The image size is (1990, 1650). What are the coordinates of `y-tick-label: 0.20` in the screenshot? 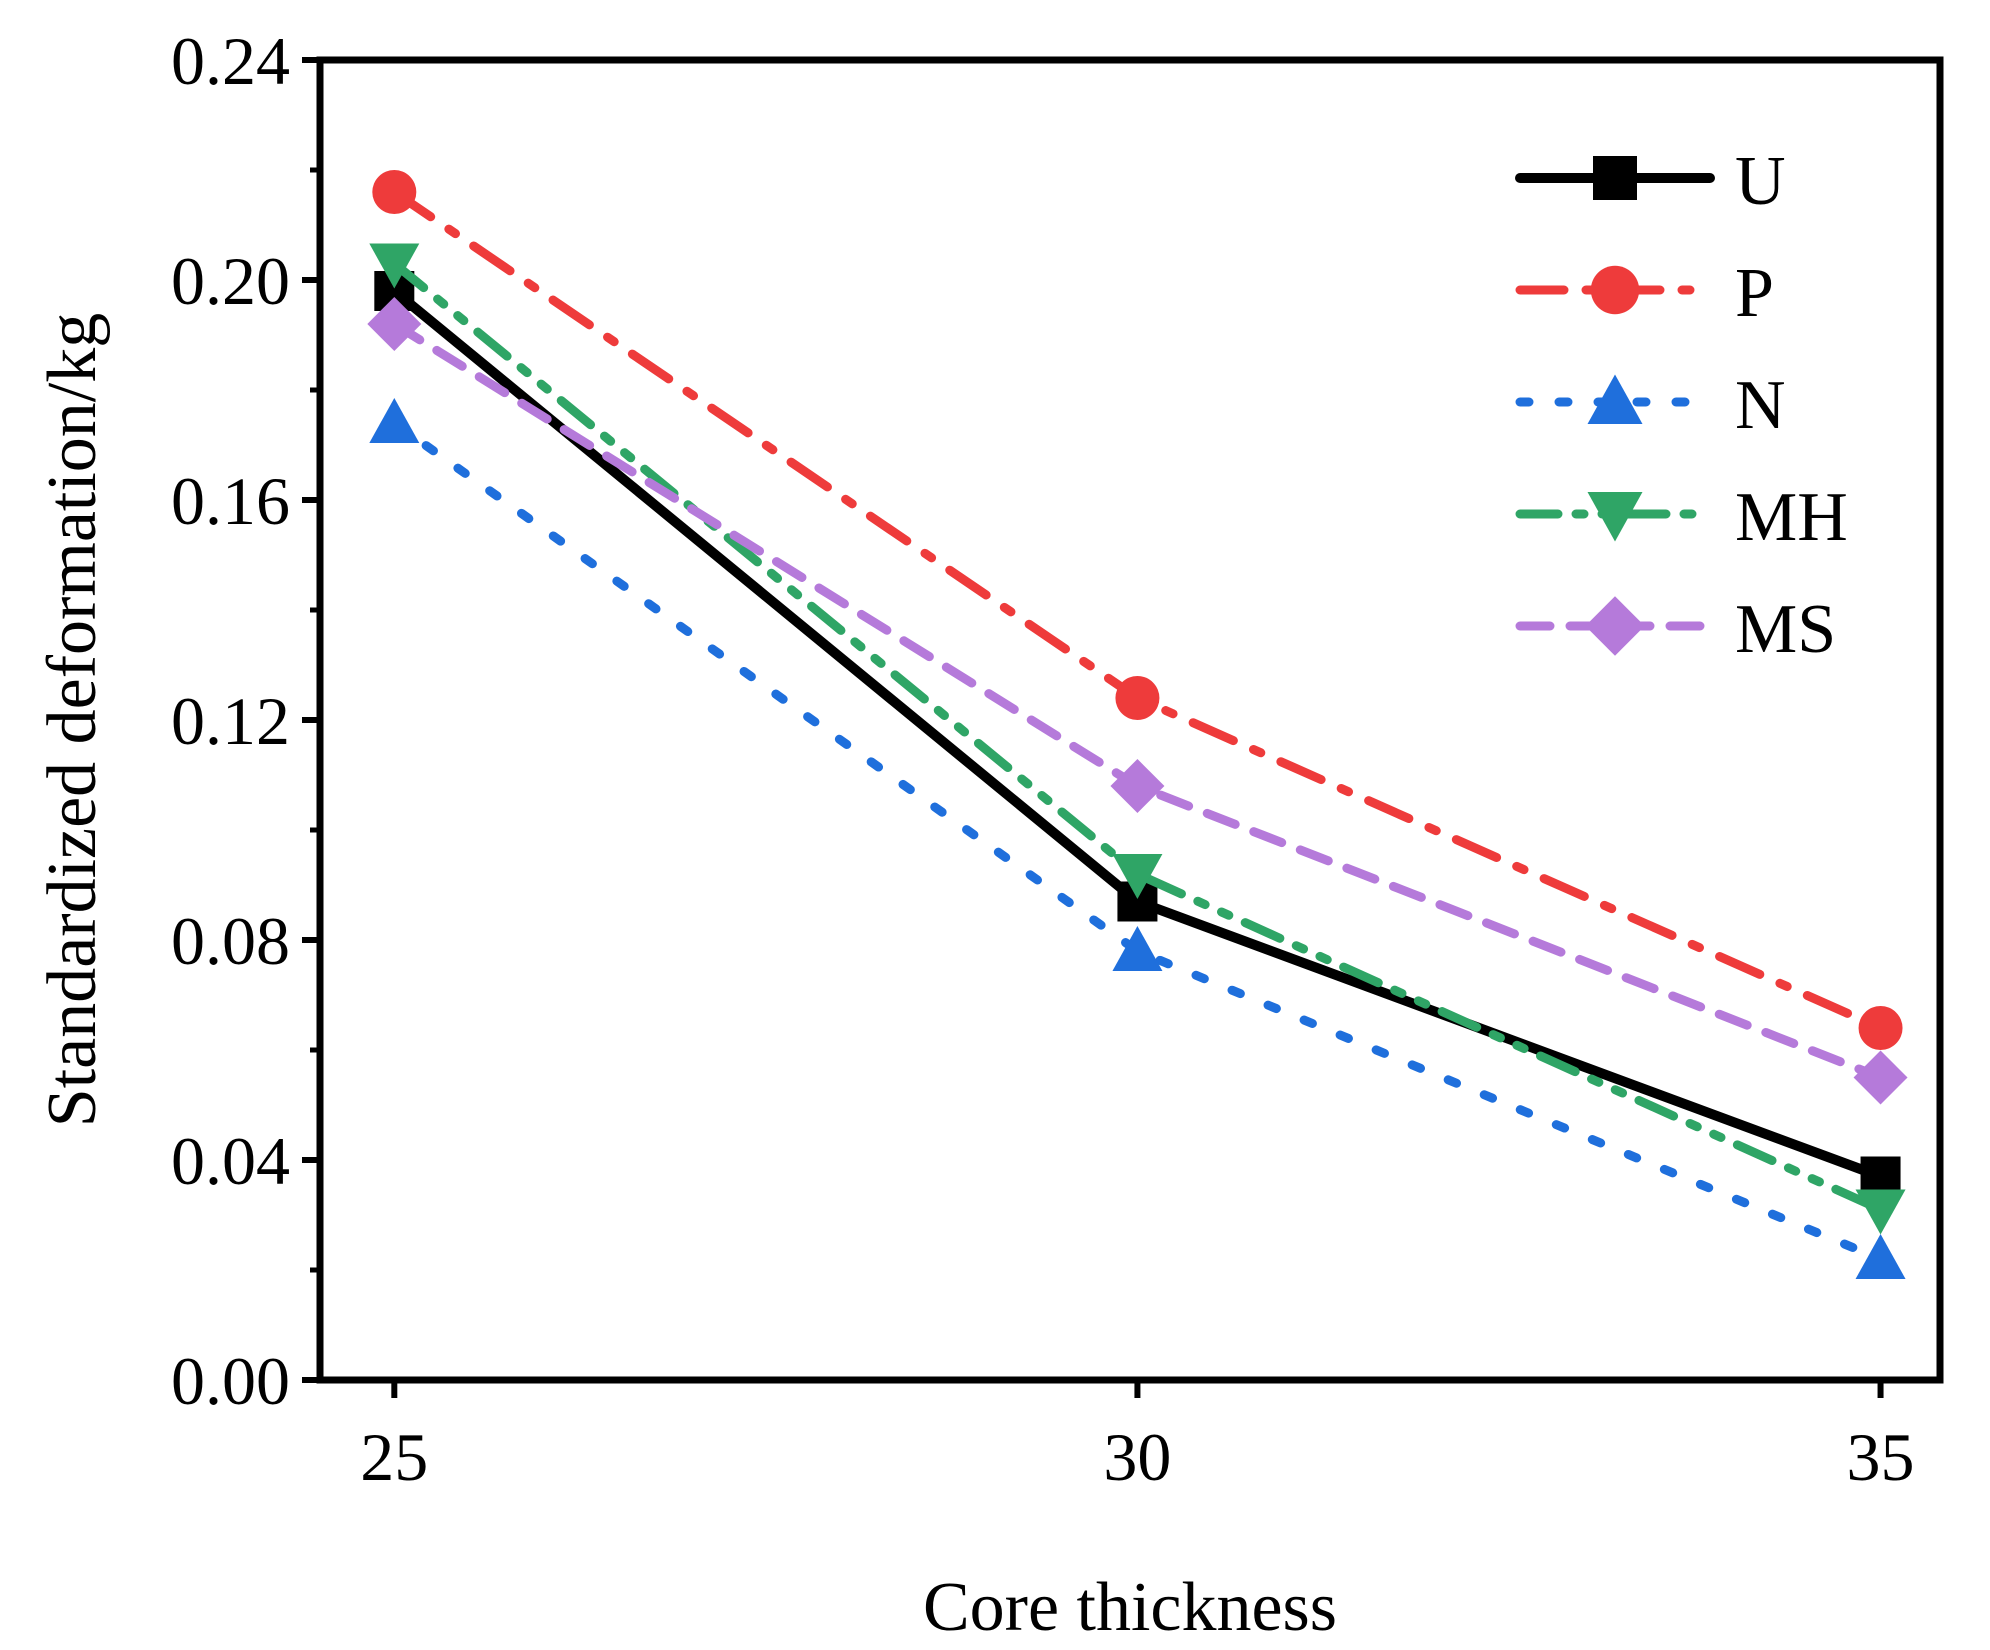 It's located at (230, 281).